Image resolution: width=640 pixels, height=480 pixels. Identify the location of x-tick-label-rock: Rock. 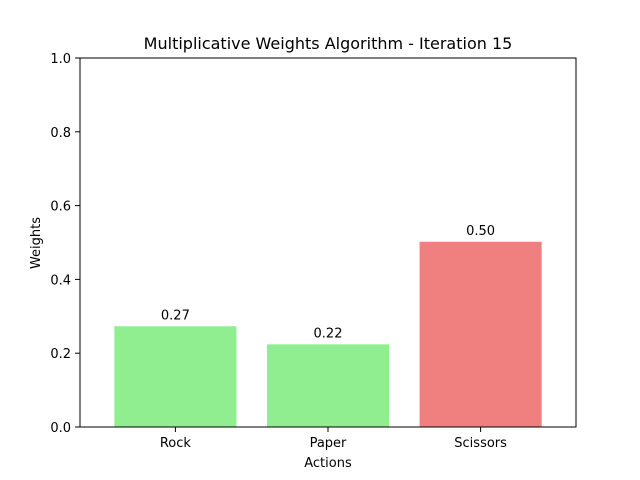
(176, 443).